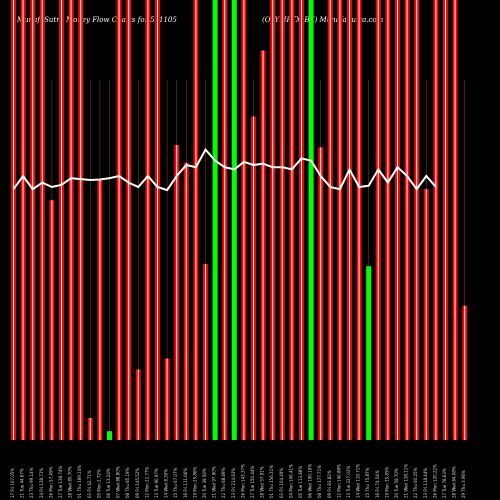  What do you see at coordinates (166, 483) in the screenshot?
I see `x-tick-label-16: 14 Wed 8.30%` at bounding box center [166, 483].